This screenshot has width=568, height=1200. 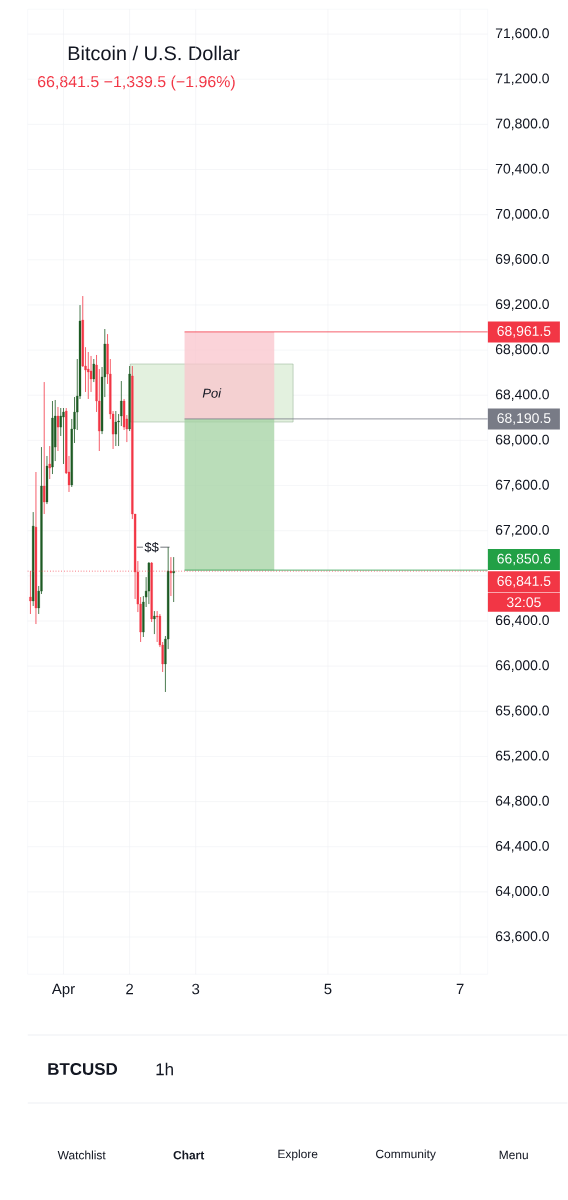 What do you see at coordinates (523, 621) in the screenshot?
I see `y-tick-label: 66,400.0` at bounding box center [523, 621].